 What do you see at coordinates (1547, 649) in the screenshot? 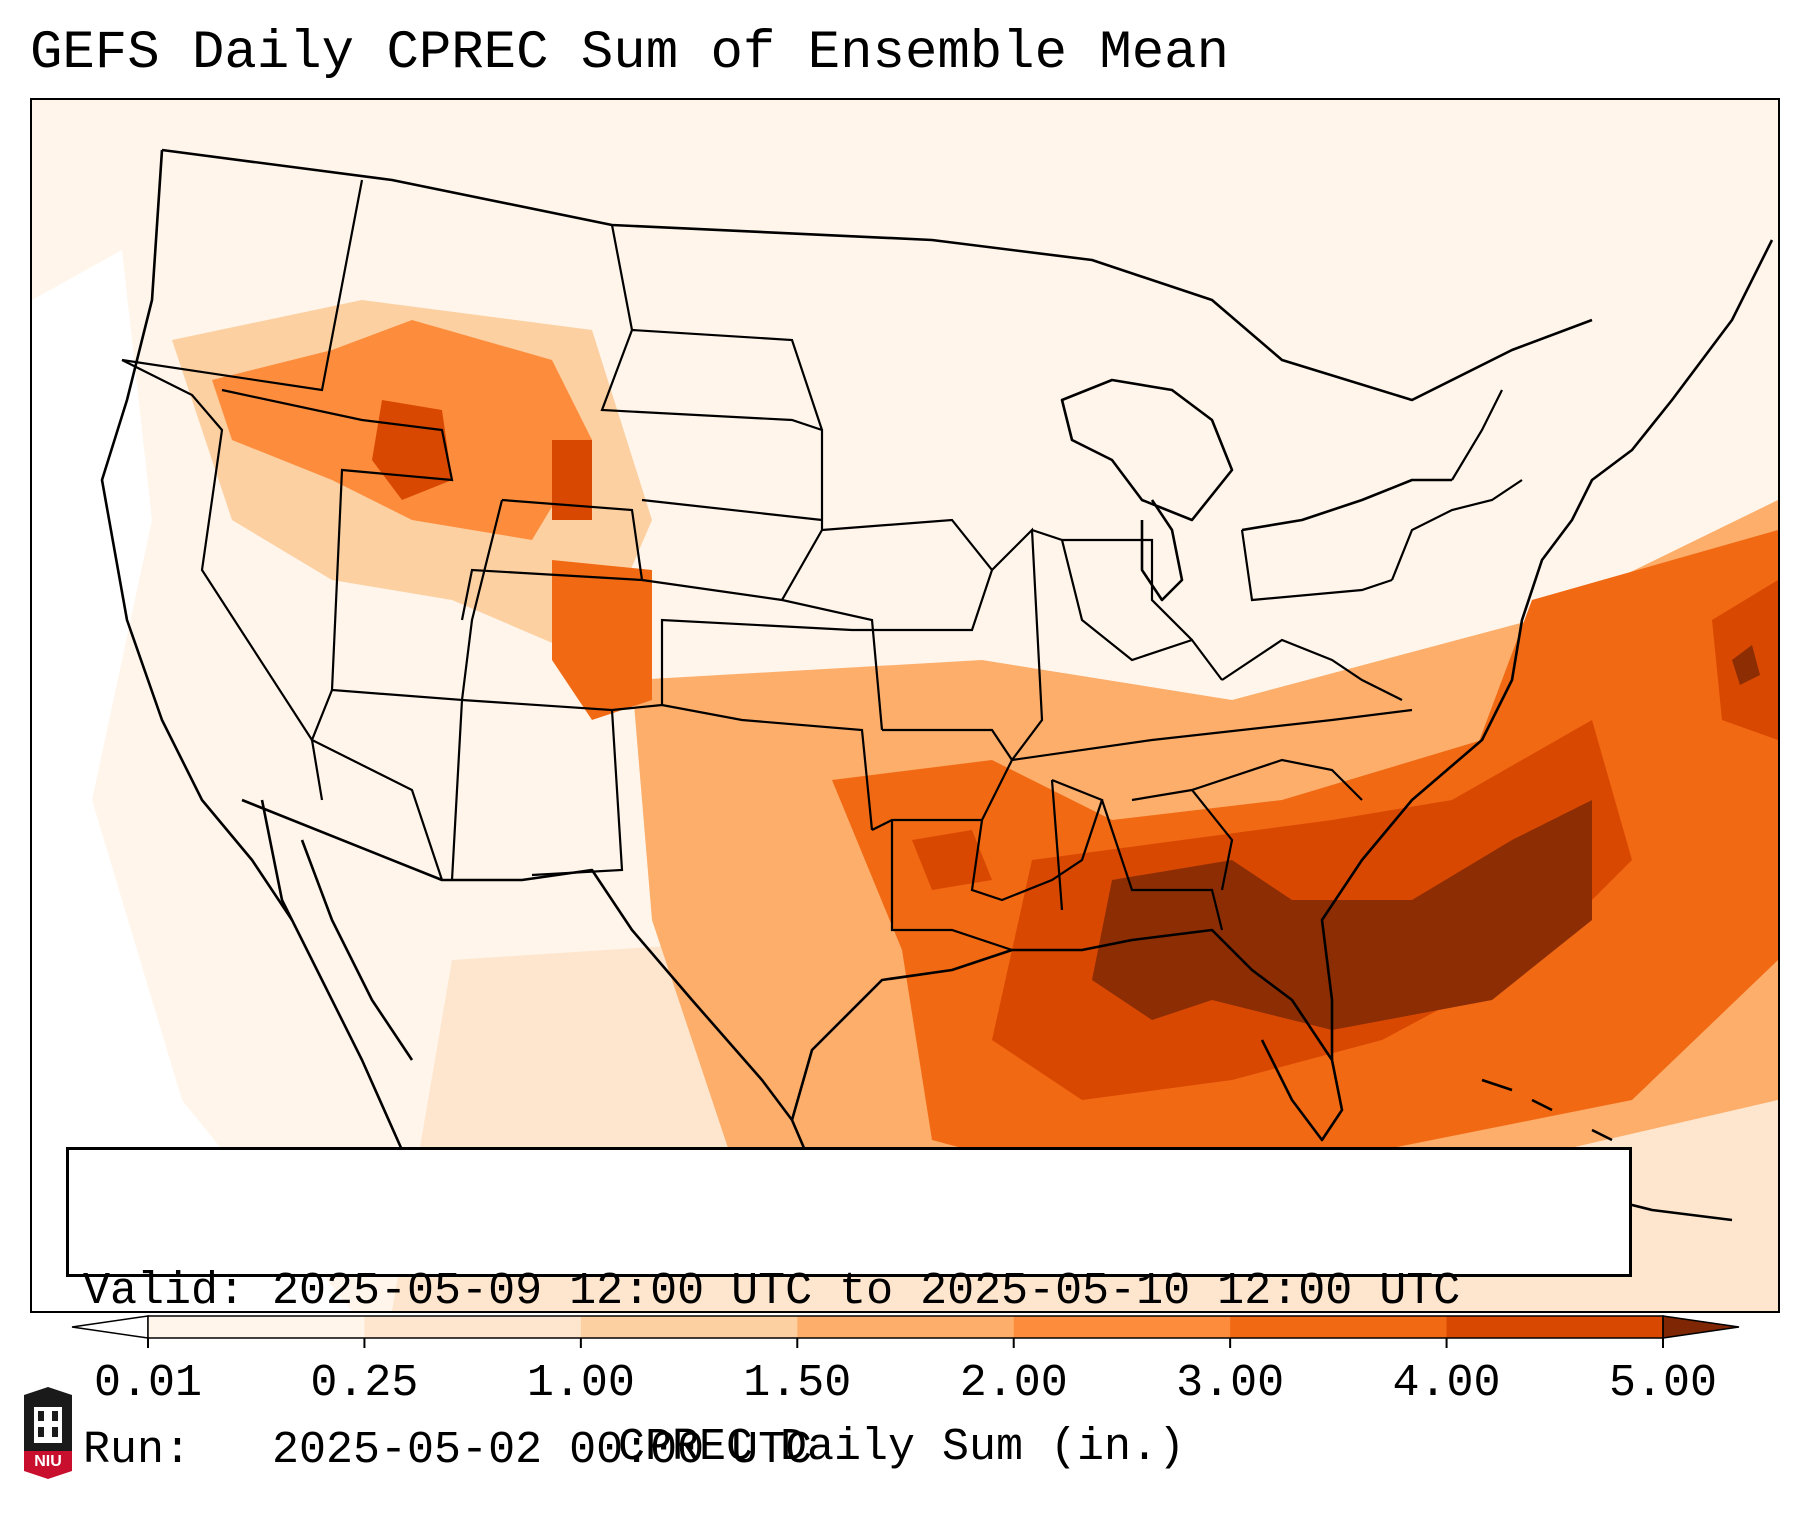
I see `atlantic-coast` at bounding box center [1547, 649].